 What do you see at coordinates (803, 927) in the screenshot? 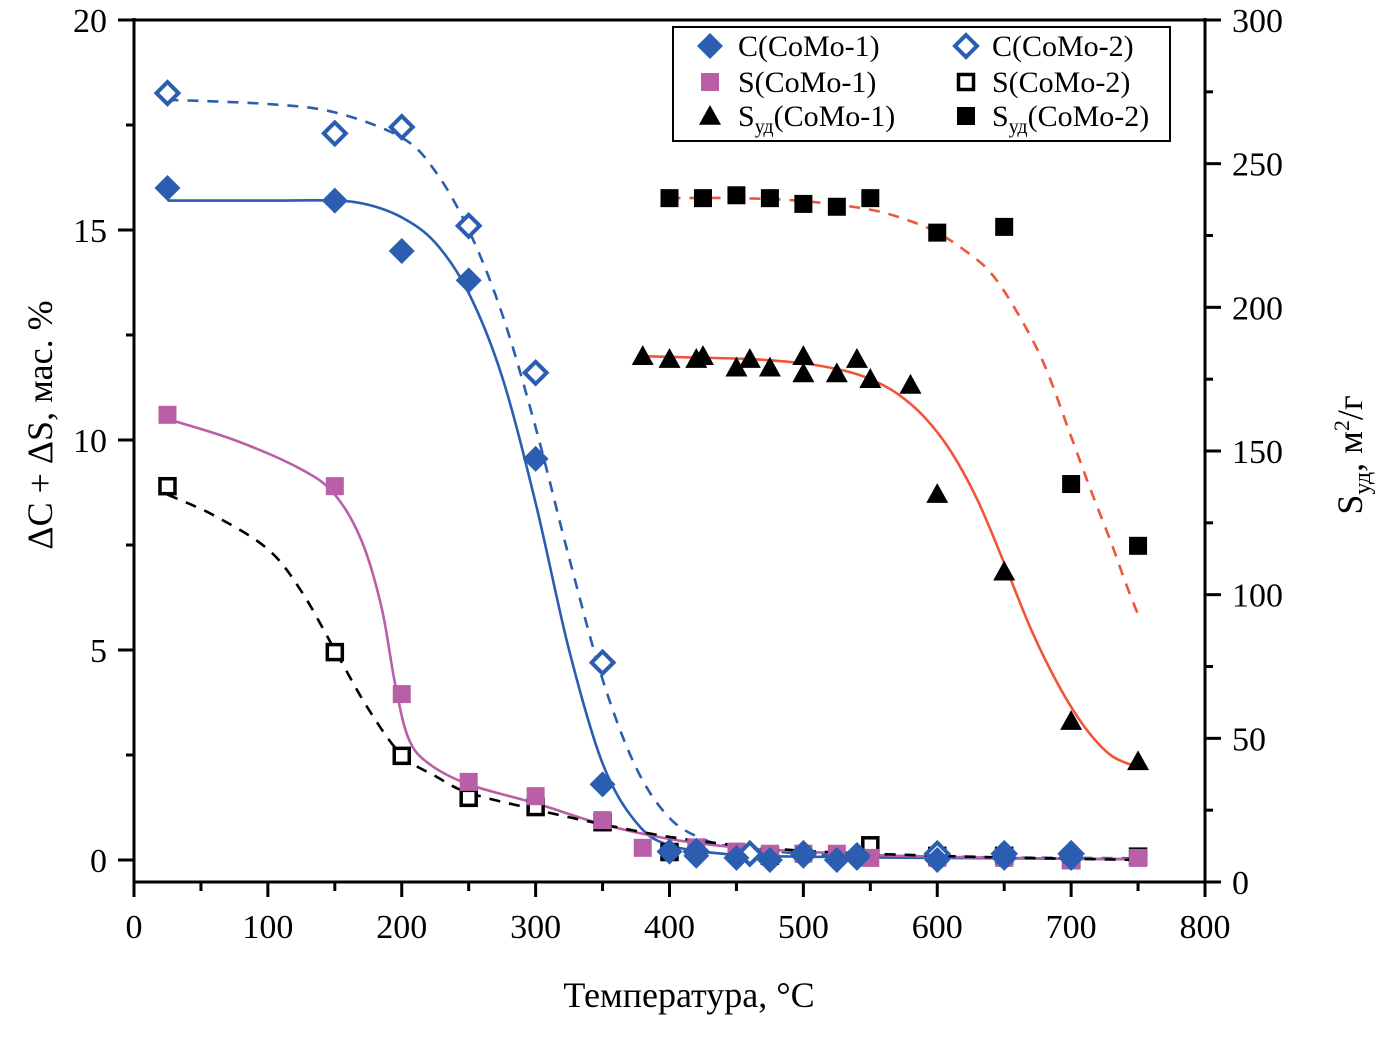
I see `x-tick-label: 500` at bounding box center [803, 927].